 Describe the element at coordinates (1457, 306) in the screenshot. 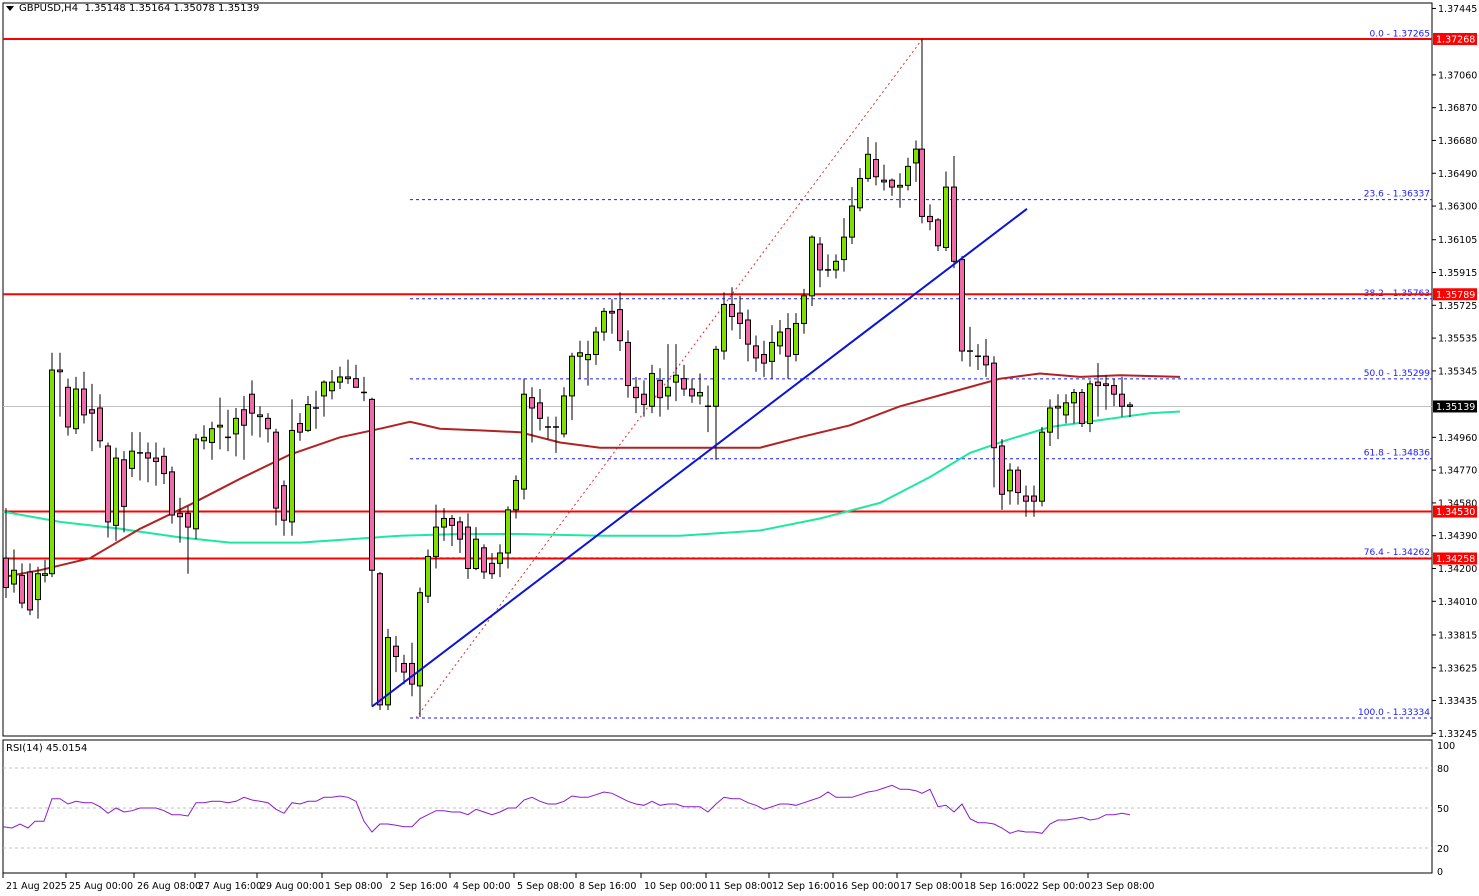

I see `price-axis-label: 1.35725` at that location.